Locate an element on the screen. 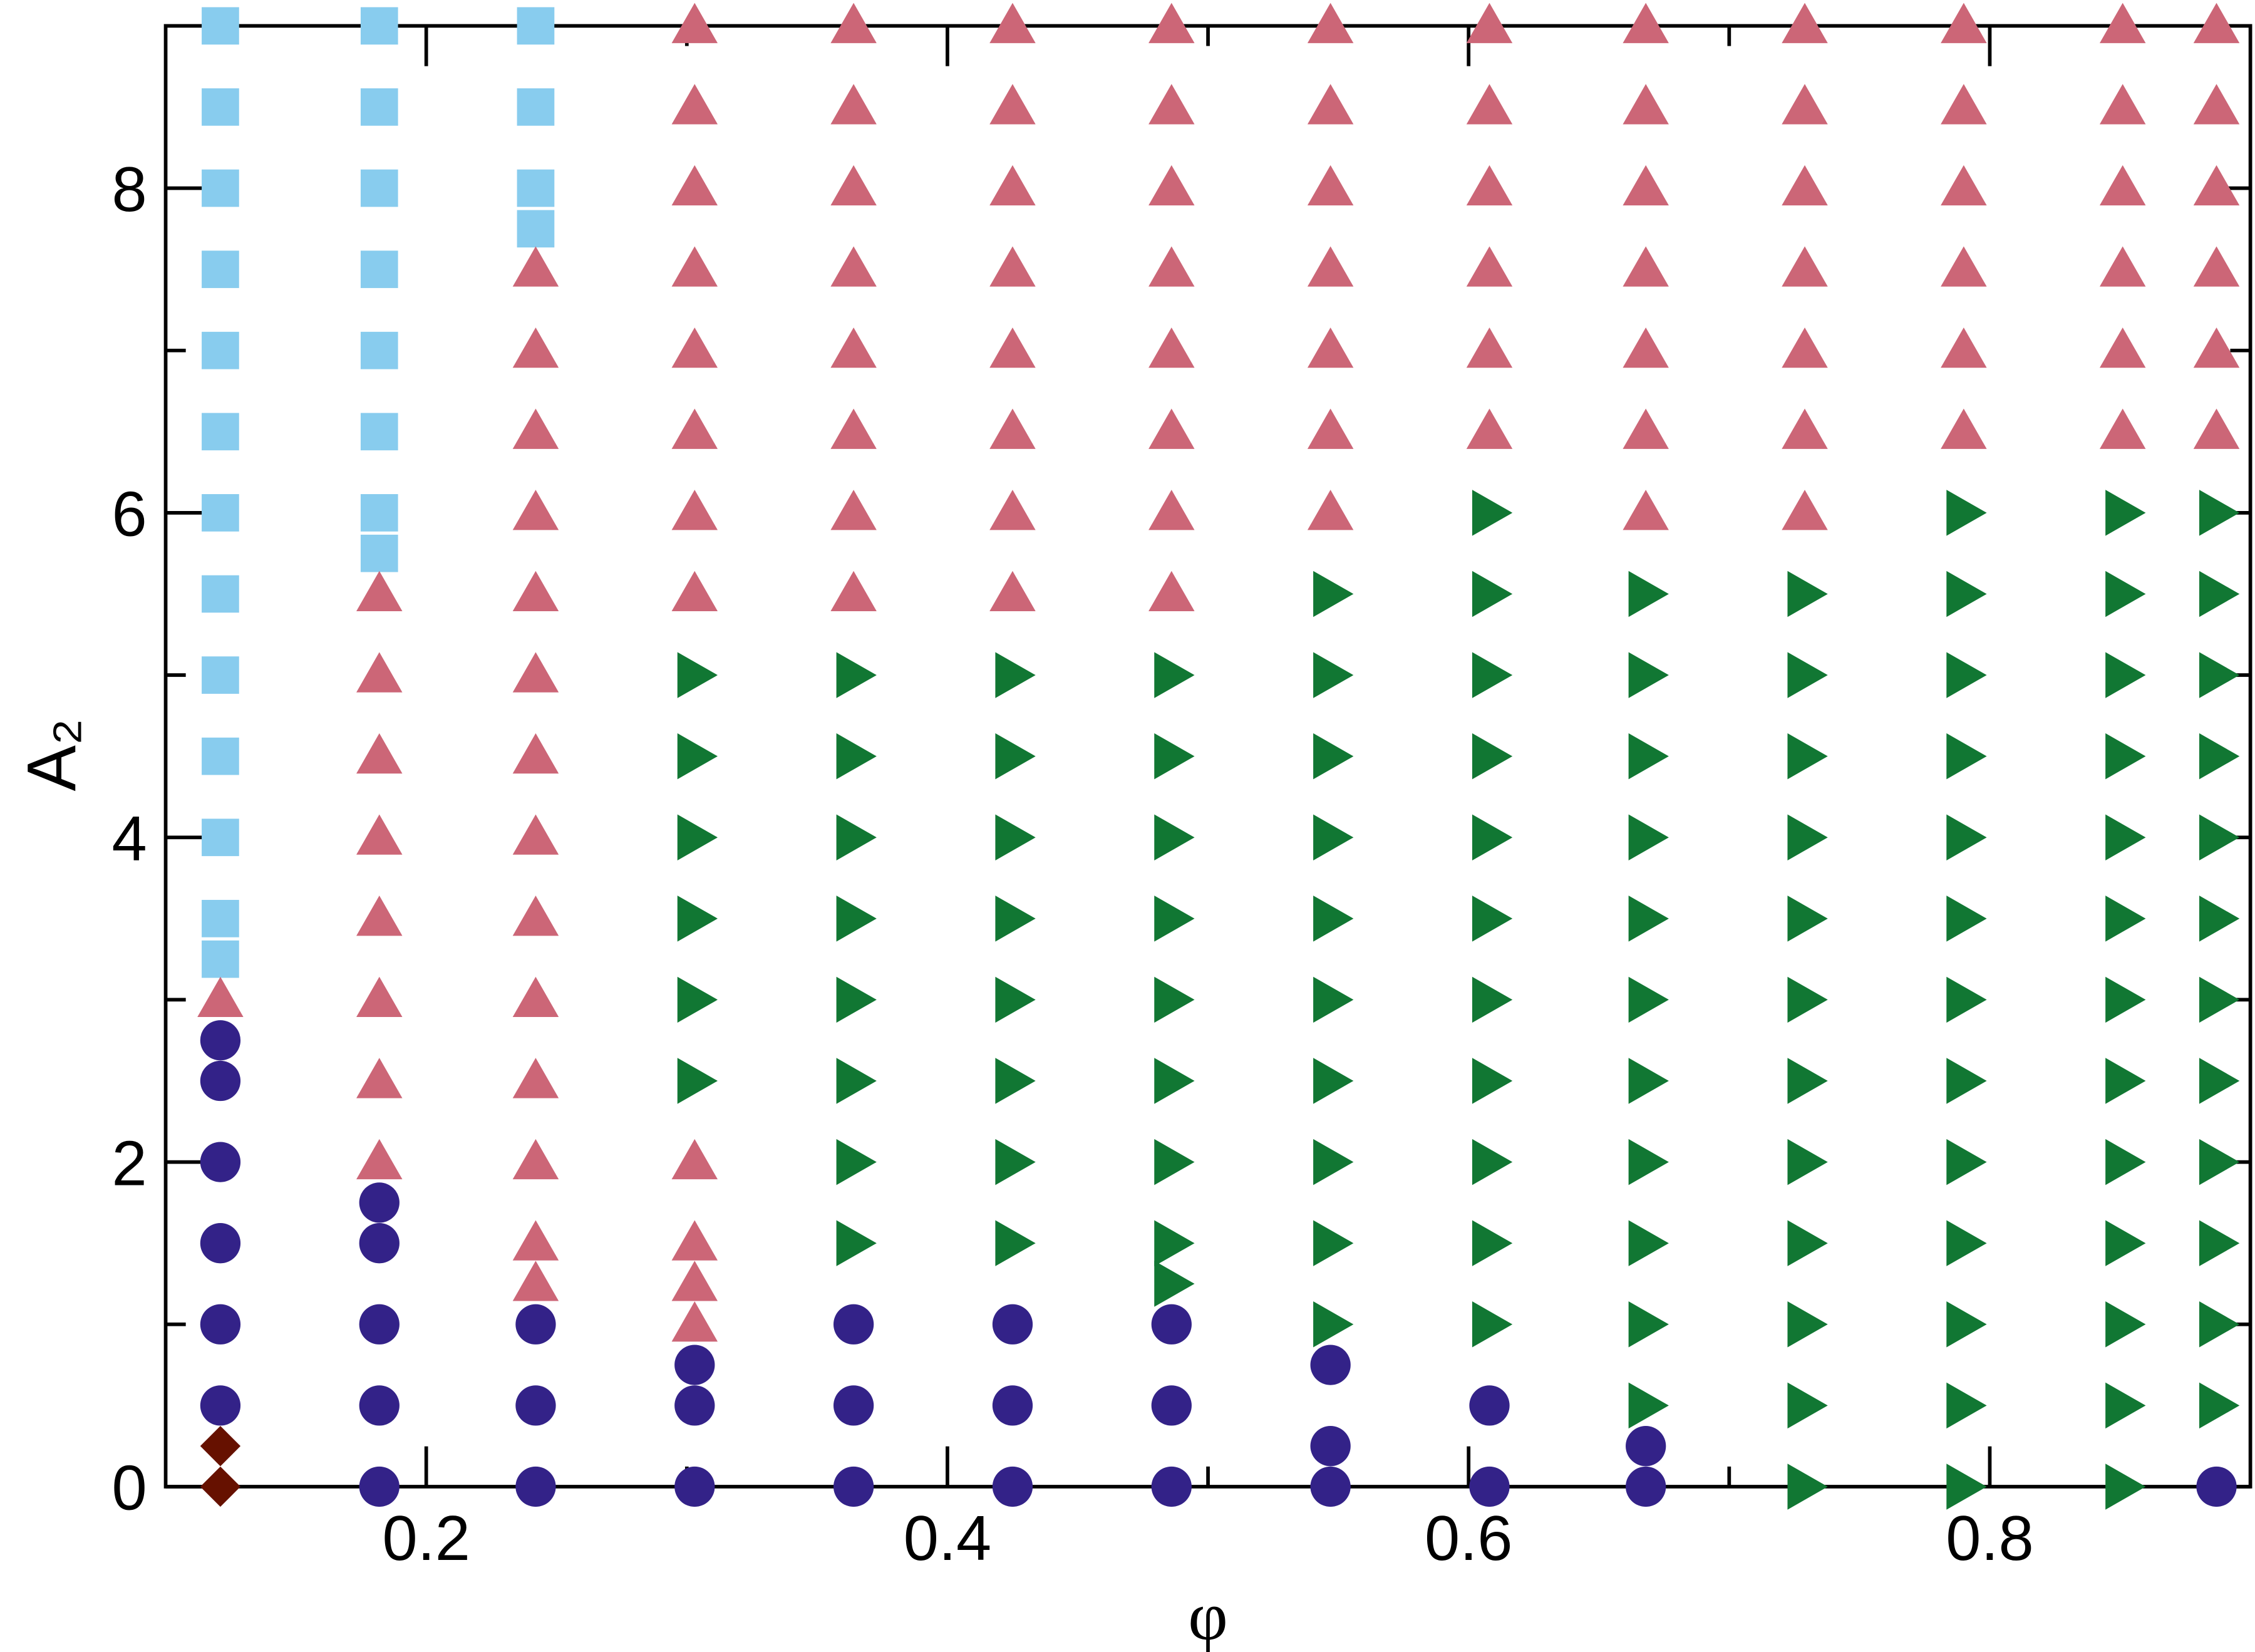 This screenshot has height=1652, width=2255. x-tick-label: 0.8 is located at coordinates (1989, 1539).